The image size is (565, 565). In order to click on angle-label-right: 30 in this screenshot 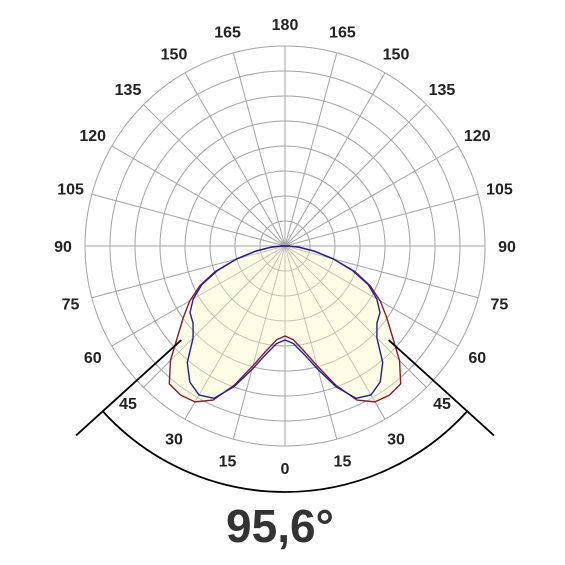, I will do `click(396, 439)`.